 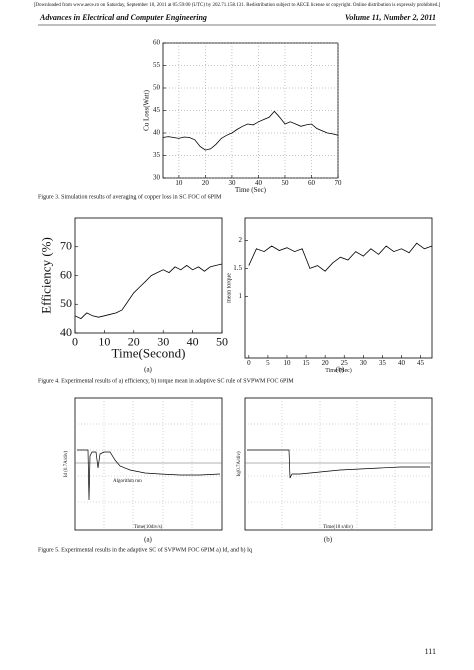 What do you see at coordinates (239, 463) in the screenshot?
I see `y-label: Iq(0.7A/div)` at bounding box center [239, 463].